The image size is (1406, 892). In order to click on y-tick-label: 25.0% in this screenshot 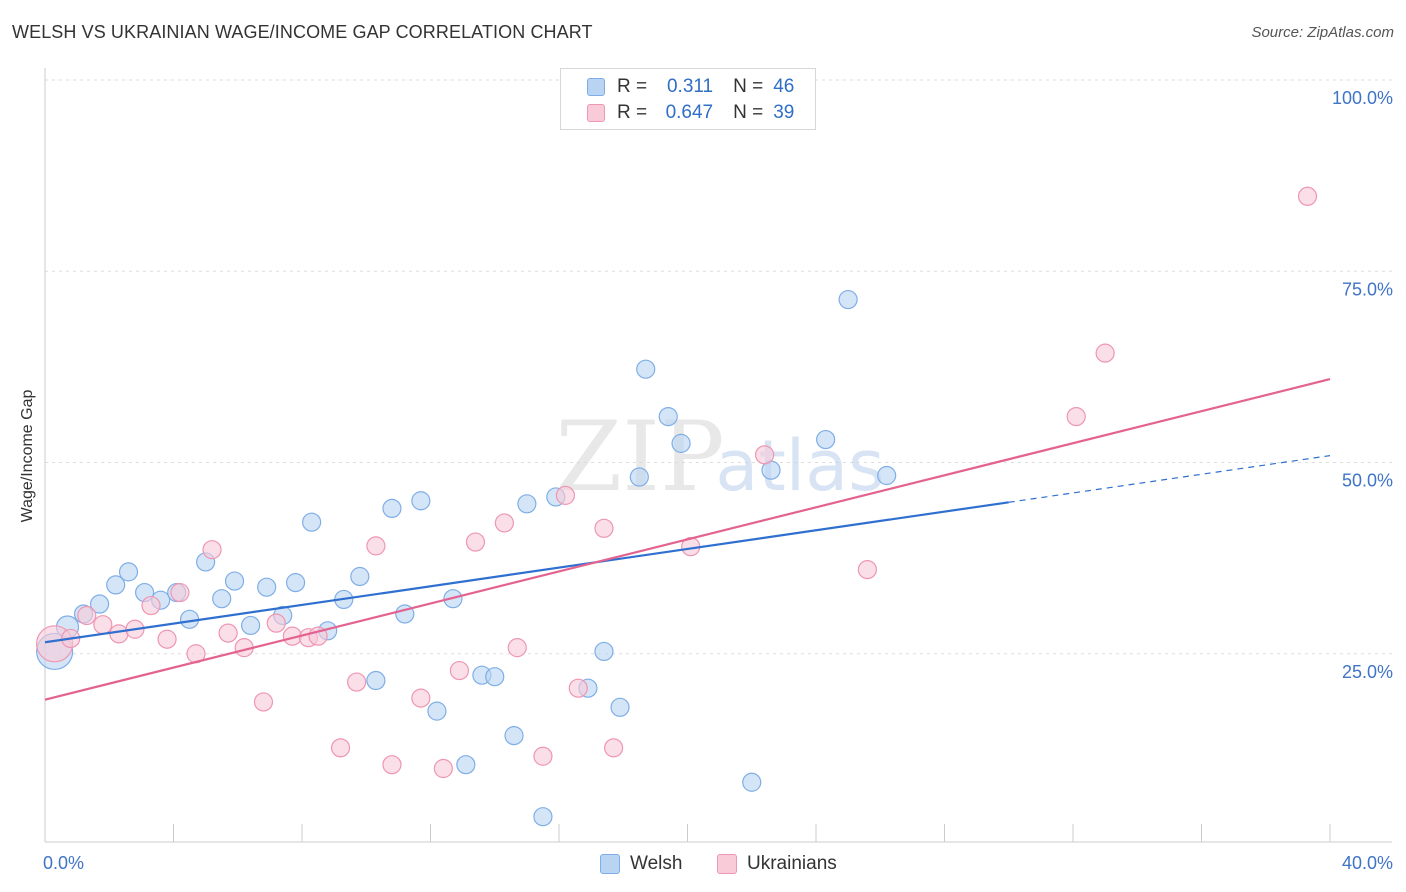, I will do `click(1367, 672)`.